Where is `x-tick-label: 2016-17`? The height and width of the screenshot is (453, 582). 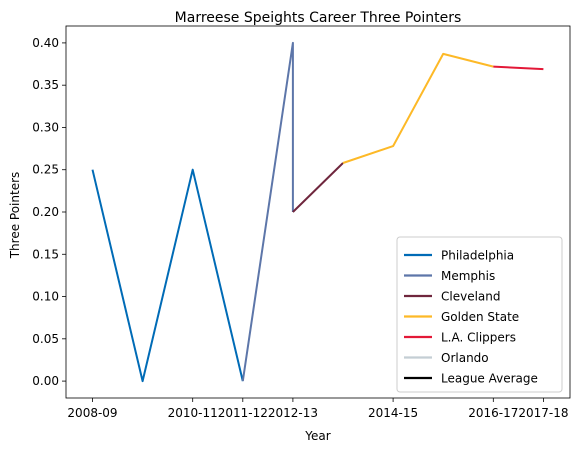 x-tick-label: 2016-17 is located at coordinates (493, 413).